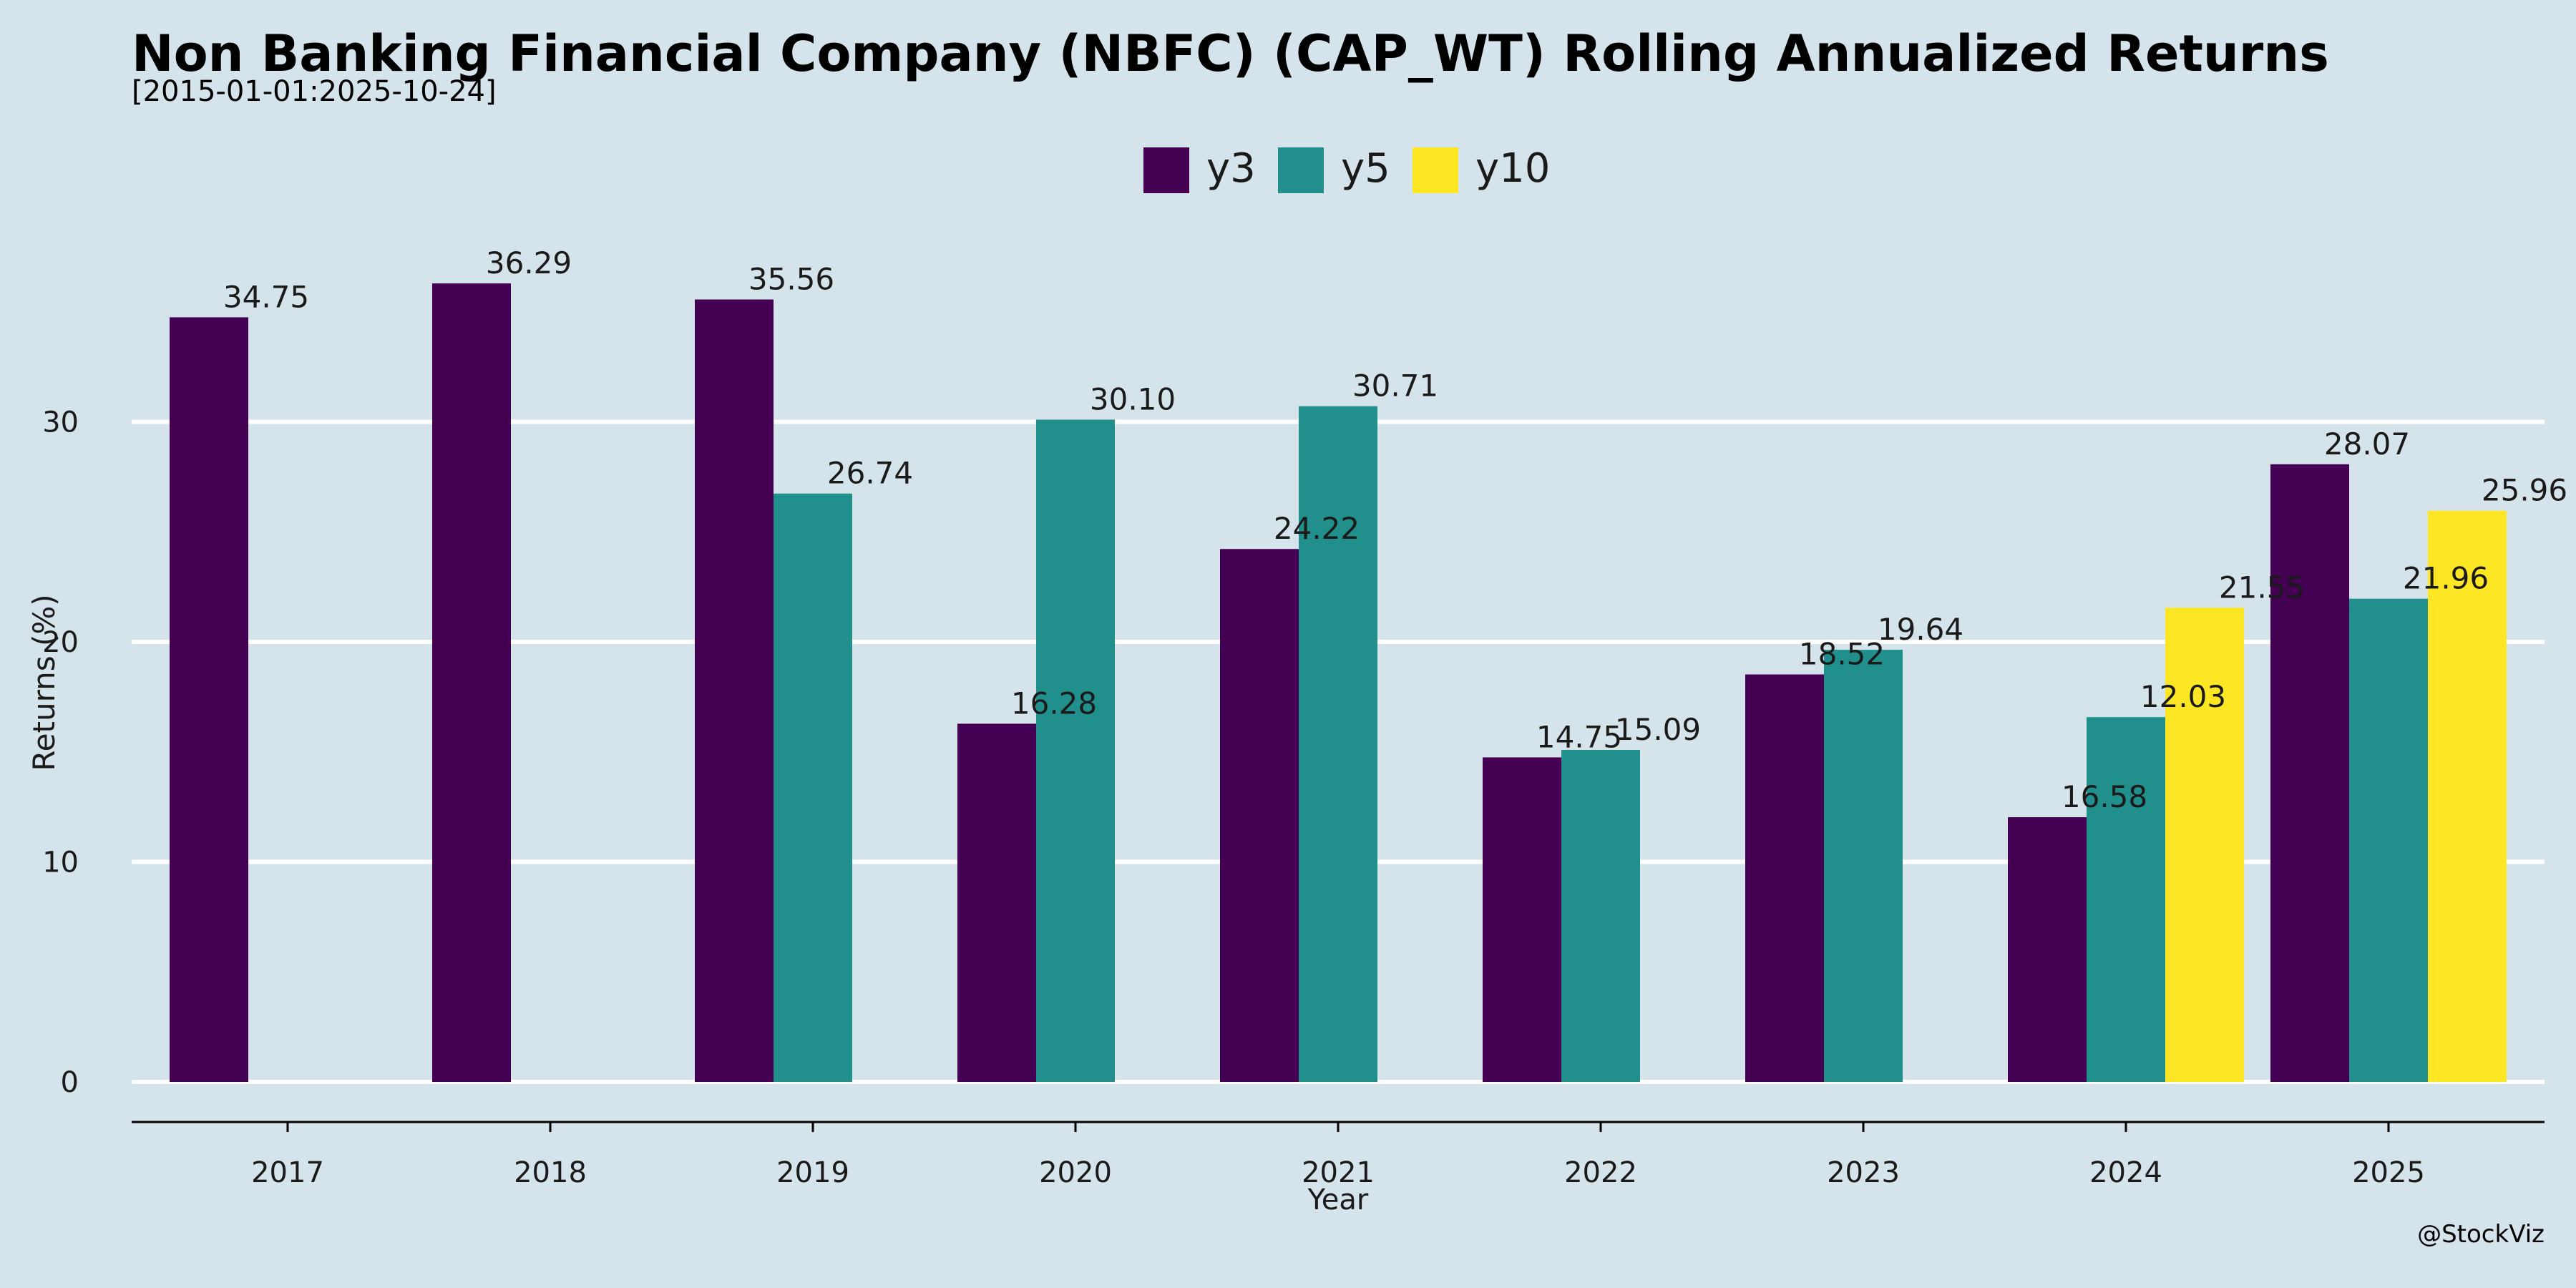 This screenshot has width=2576, height=1288. Describe the element at coordinates (266, 296) in the screenshot. I see `data-label: 34.75` at that location.